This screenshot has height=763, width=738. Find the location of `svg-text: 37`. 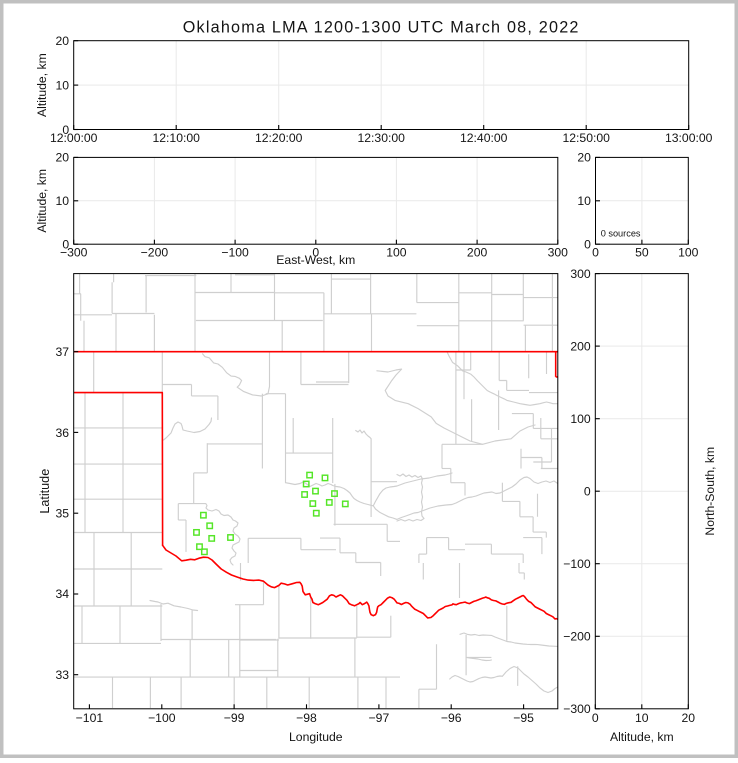

svg-text: 37 is located at coordinates (63, 352).